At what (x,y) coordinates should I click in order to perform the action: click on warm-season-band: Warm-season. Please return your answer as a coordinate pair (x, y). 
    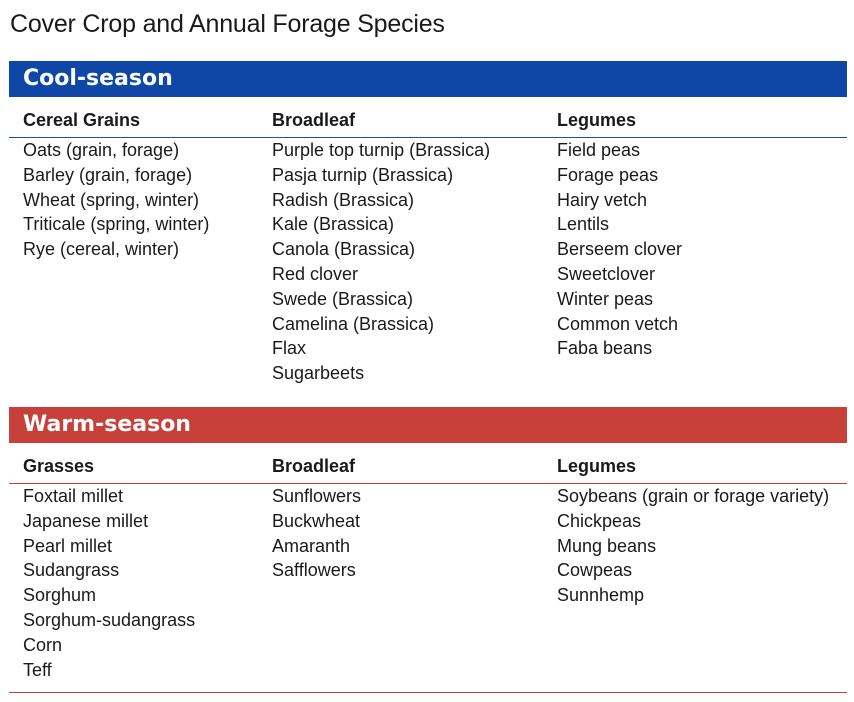
    Looking at the image, I should click on (428, 425).